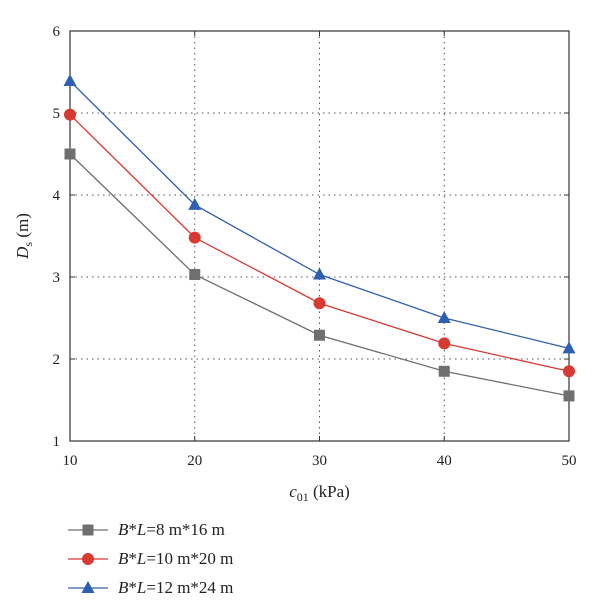  I want to click on legend-item-series-3: B*L=12 m*24 m, so click(149, 587).